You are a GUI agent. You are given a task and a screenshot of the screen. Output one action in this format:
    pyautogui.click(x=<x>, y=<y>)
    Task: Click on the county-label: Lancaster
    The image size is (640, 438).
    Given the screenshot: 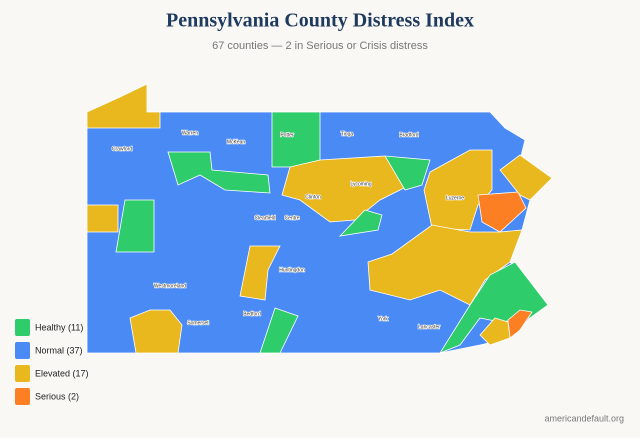 What is the action you would take?
    pyautogui.click(x=429, y=327)
    